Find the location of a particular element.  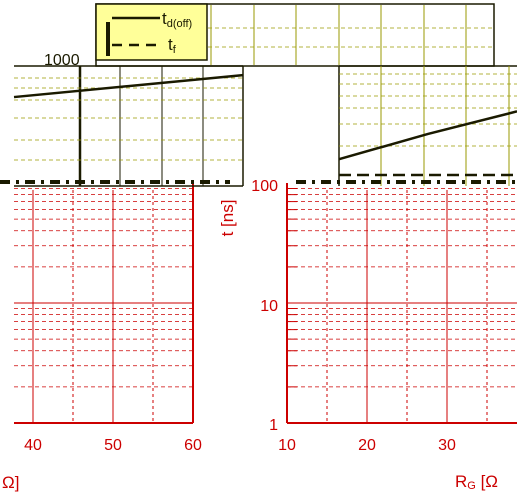

legend-label-tf: tf is located at coordinates (172, 45).